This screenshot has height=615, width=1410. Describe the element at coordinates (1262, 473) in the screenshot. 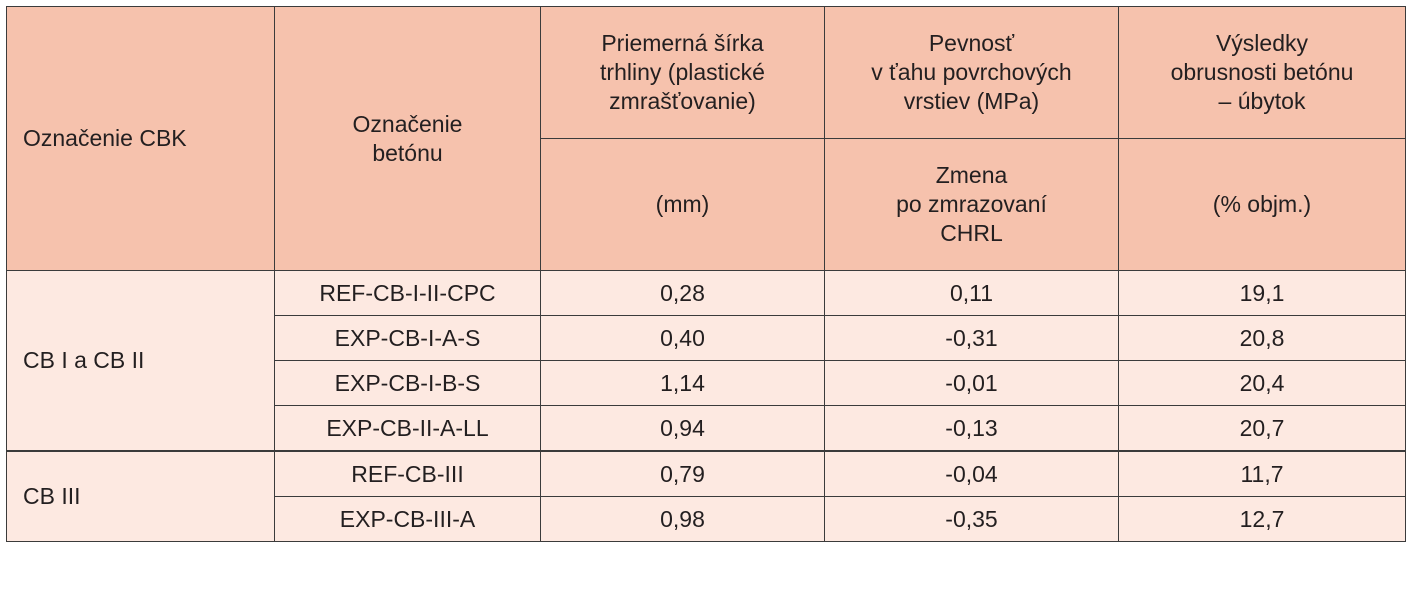

I see `cell-abrasion: 11,7` at that location.